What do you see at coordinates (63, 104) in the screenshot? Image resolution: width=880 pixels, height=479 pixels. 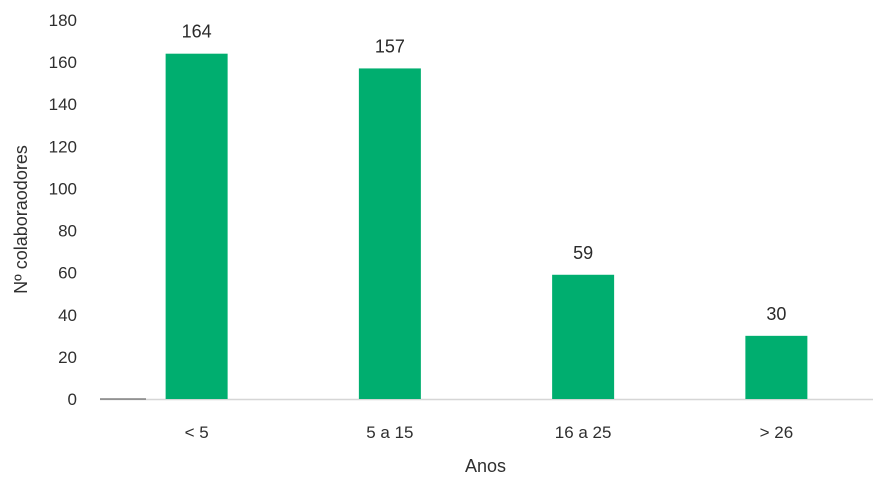 I see `y-tick-label: 140` at bounding box center [63, 104].